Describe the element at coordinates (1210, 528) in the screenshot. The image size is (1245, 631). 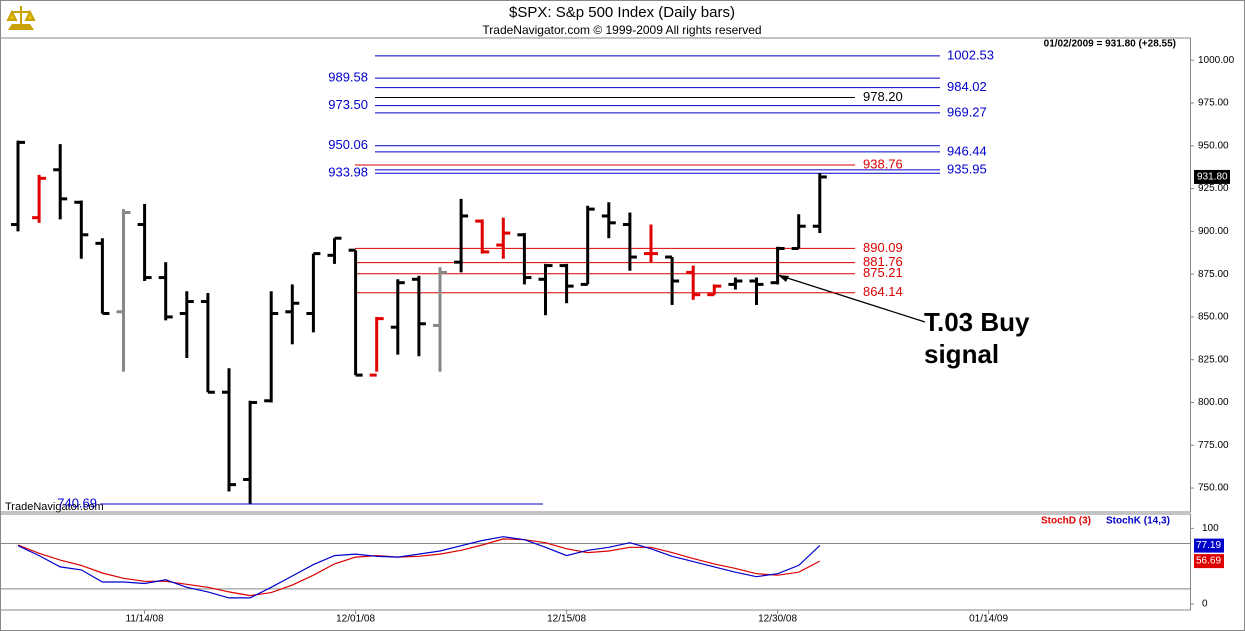
I see `y-tick-label: 100` at that location.